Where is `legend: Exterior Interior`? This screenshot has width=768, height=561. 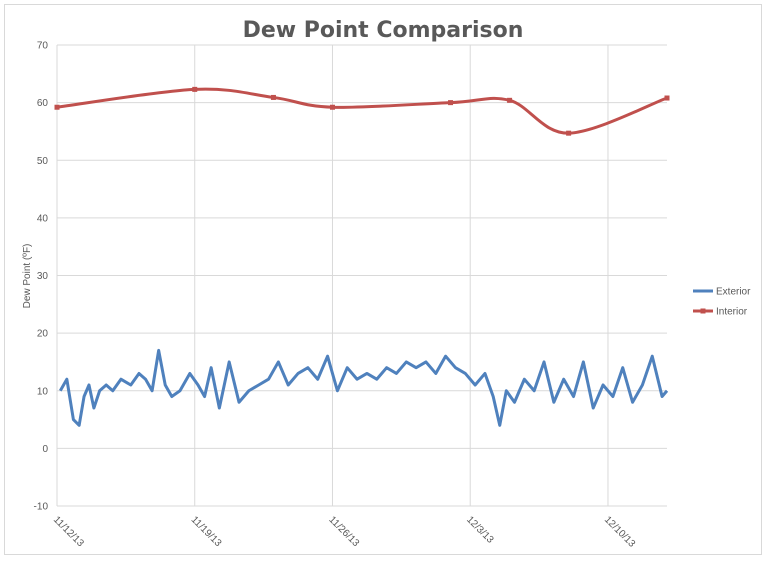
legend: Exterior Interior is located at coordinates (722, 302).